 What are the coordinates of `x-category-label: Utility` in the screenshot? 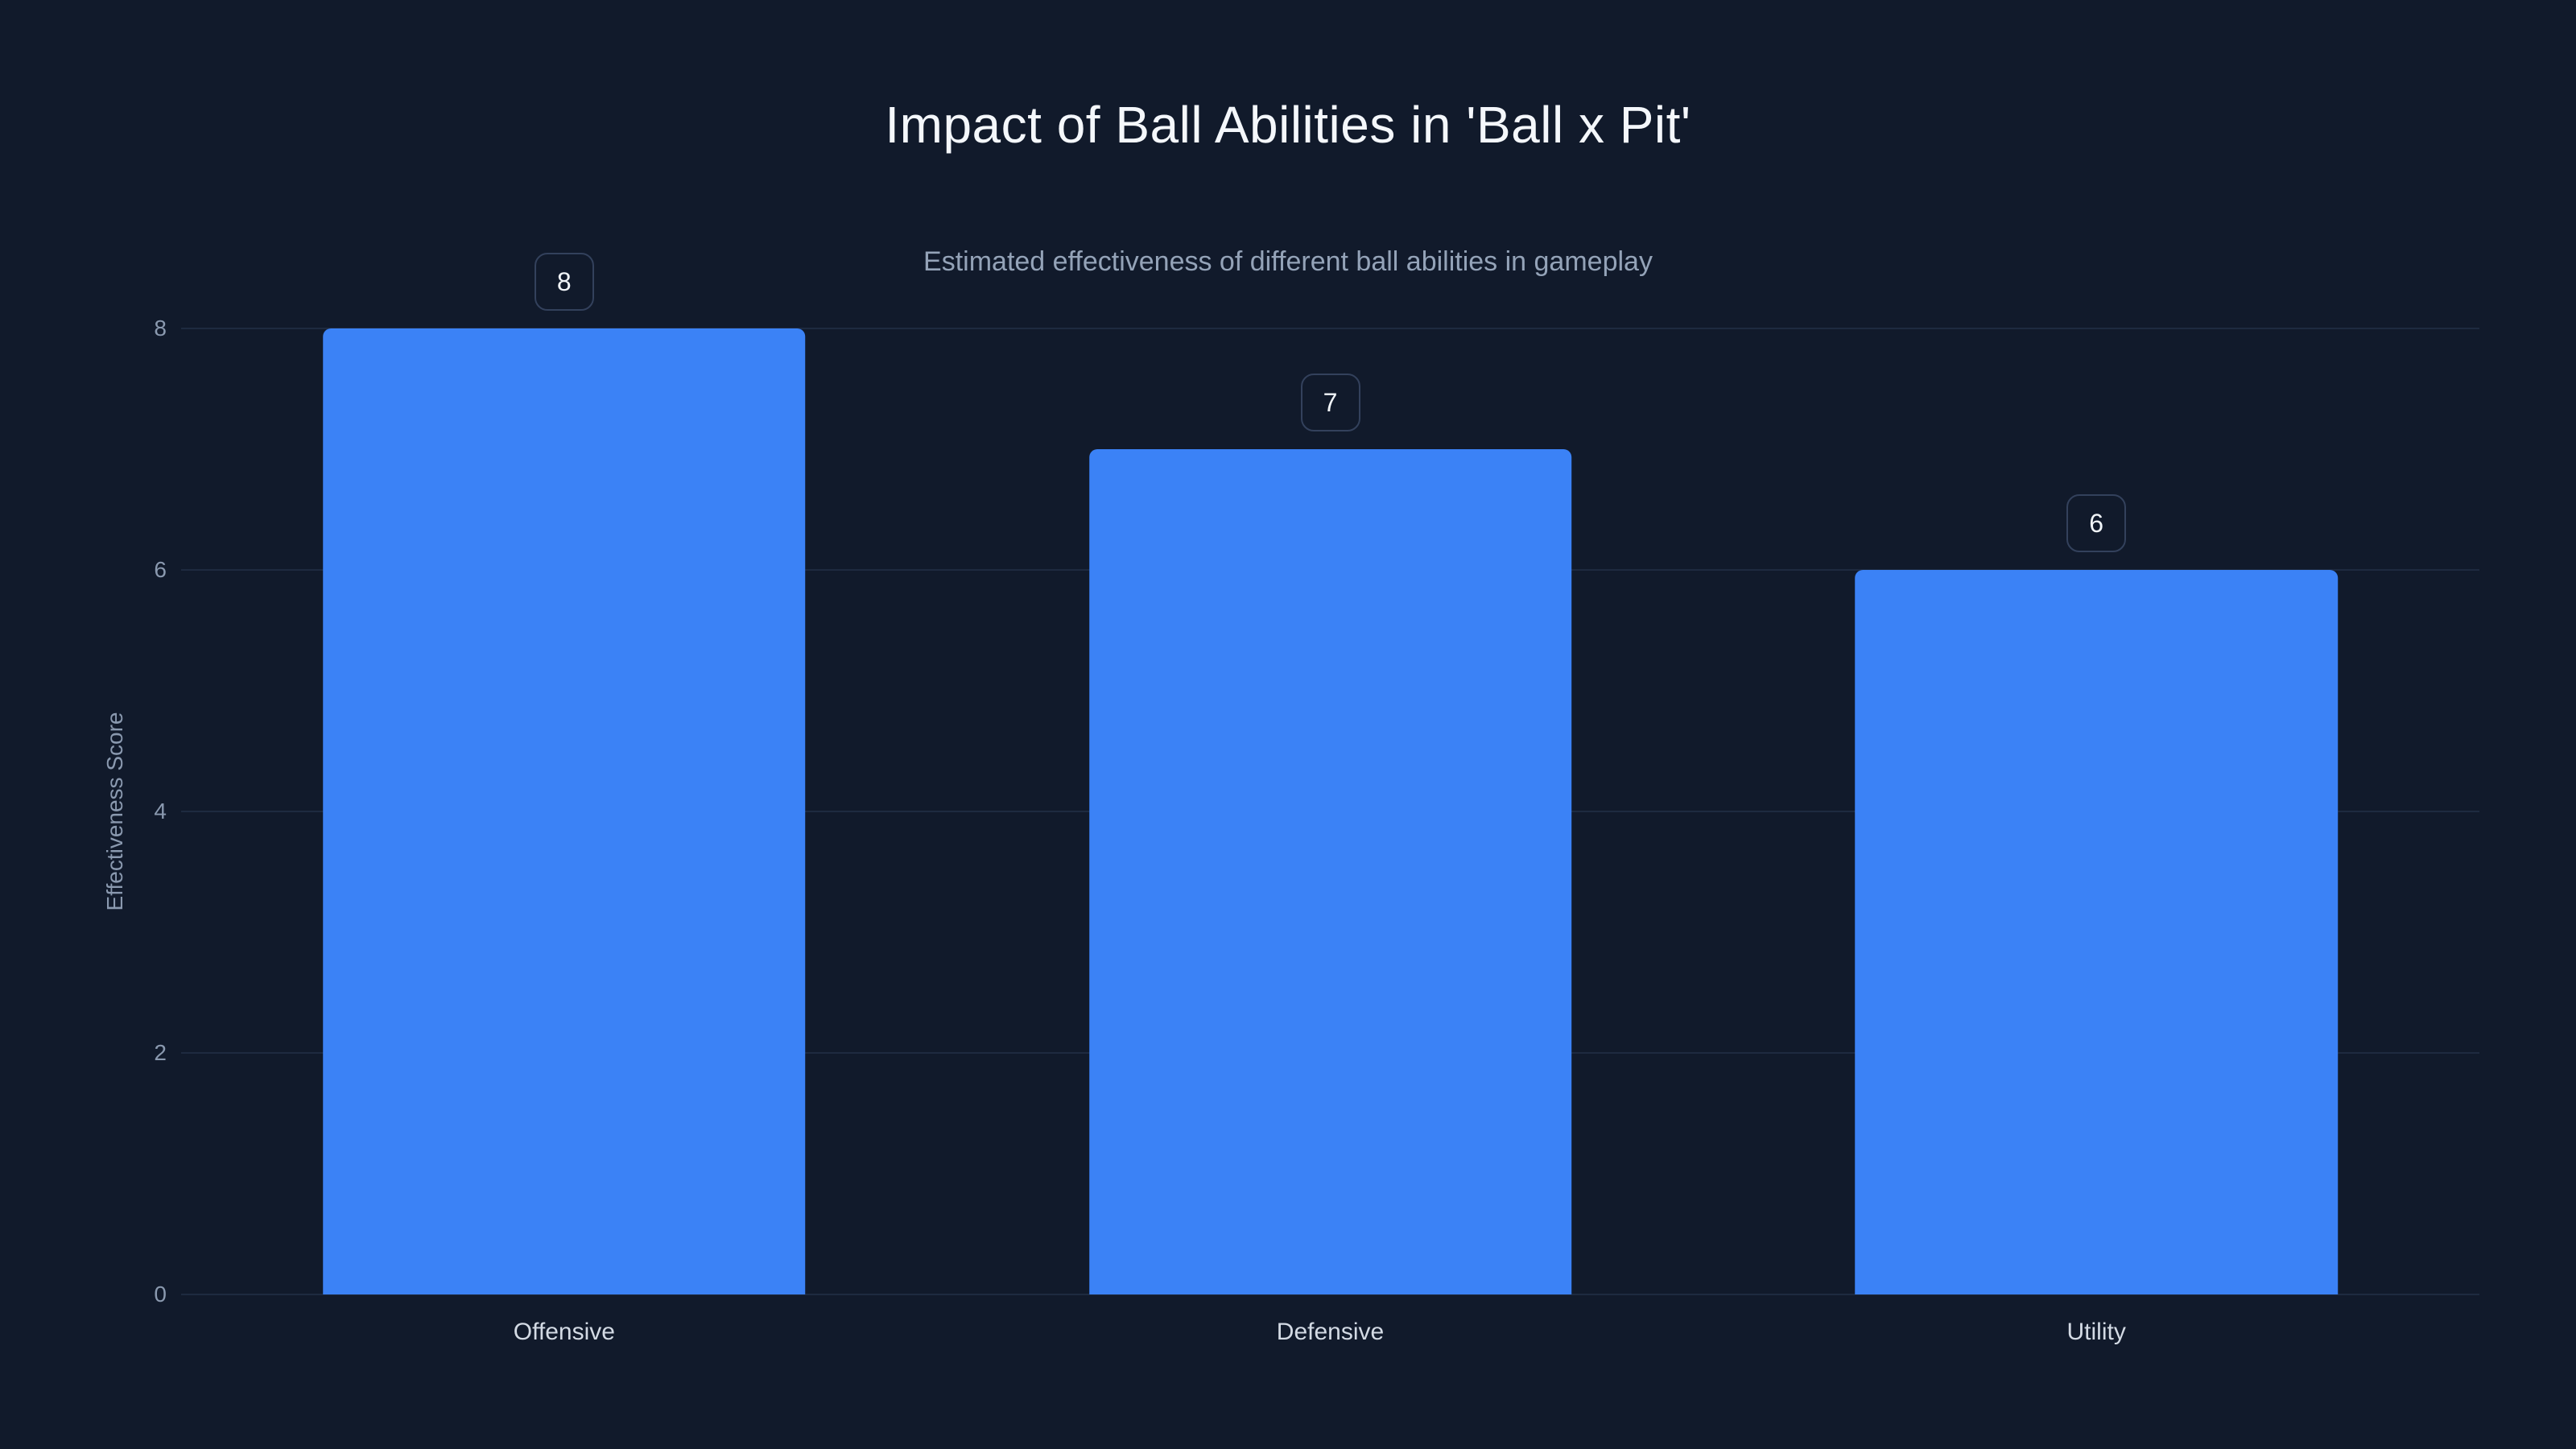 It's located at (2096, 1332).